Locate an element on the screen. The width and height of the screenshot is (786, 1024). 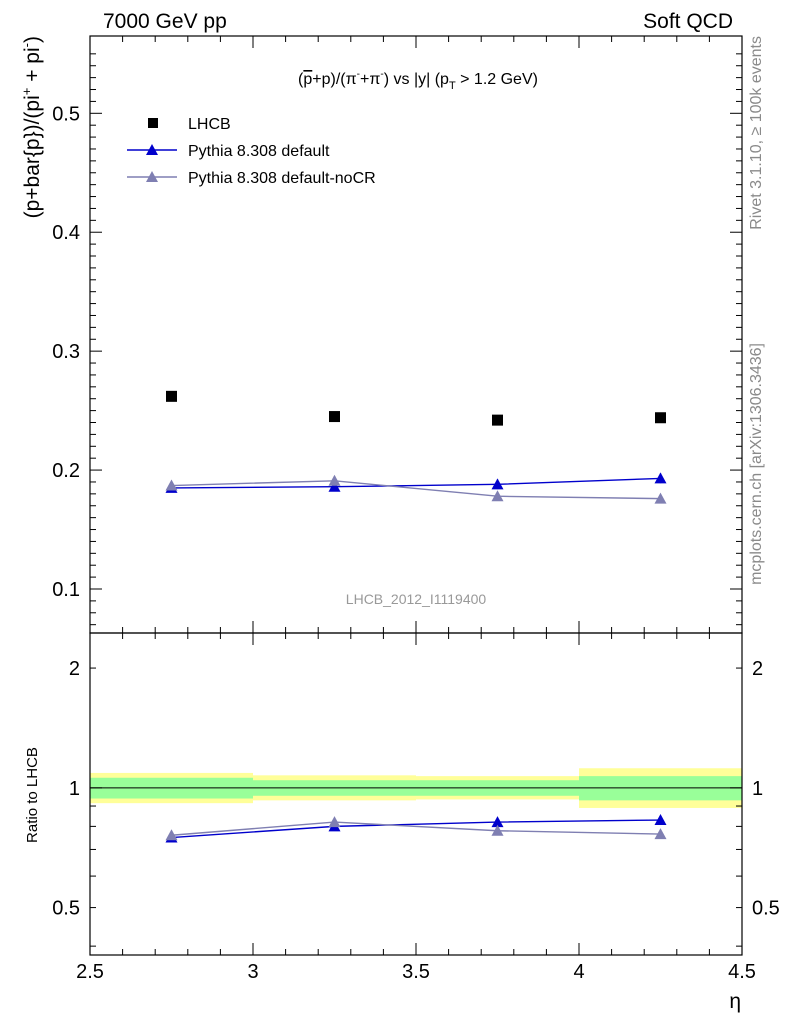
pbar-letter: p is located at coordinates (307, 79).